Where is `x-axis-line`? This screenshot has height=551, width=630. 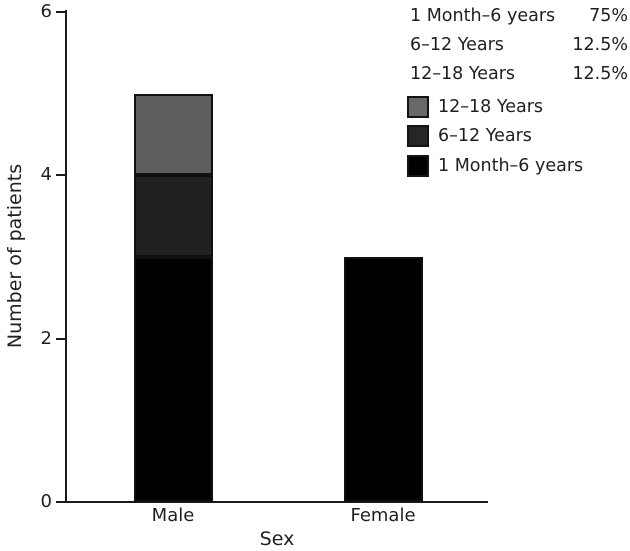 x-axis-line is located at coordinates (276, 502).